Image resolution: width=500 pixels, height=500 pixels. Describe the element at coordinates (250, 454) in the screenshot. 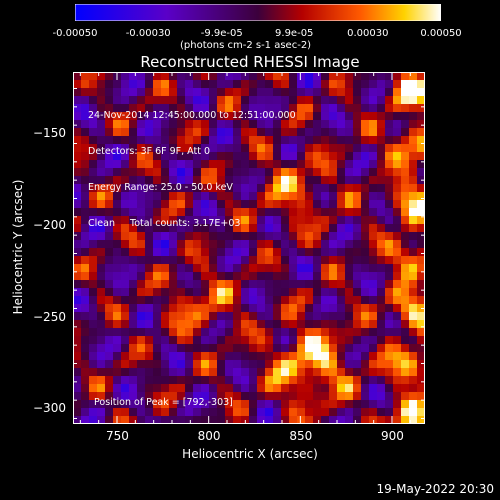

I see `x-axis-label: Heliocentric X (arcsec)` at that location.